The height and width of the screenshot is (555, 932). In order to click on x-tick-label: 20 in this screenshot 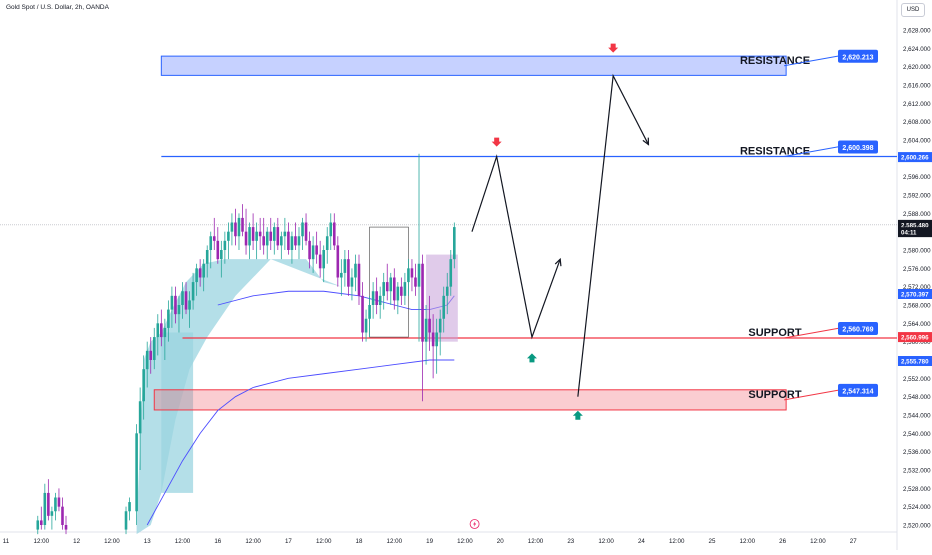, I will do `click(500, 541)`.